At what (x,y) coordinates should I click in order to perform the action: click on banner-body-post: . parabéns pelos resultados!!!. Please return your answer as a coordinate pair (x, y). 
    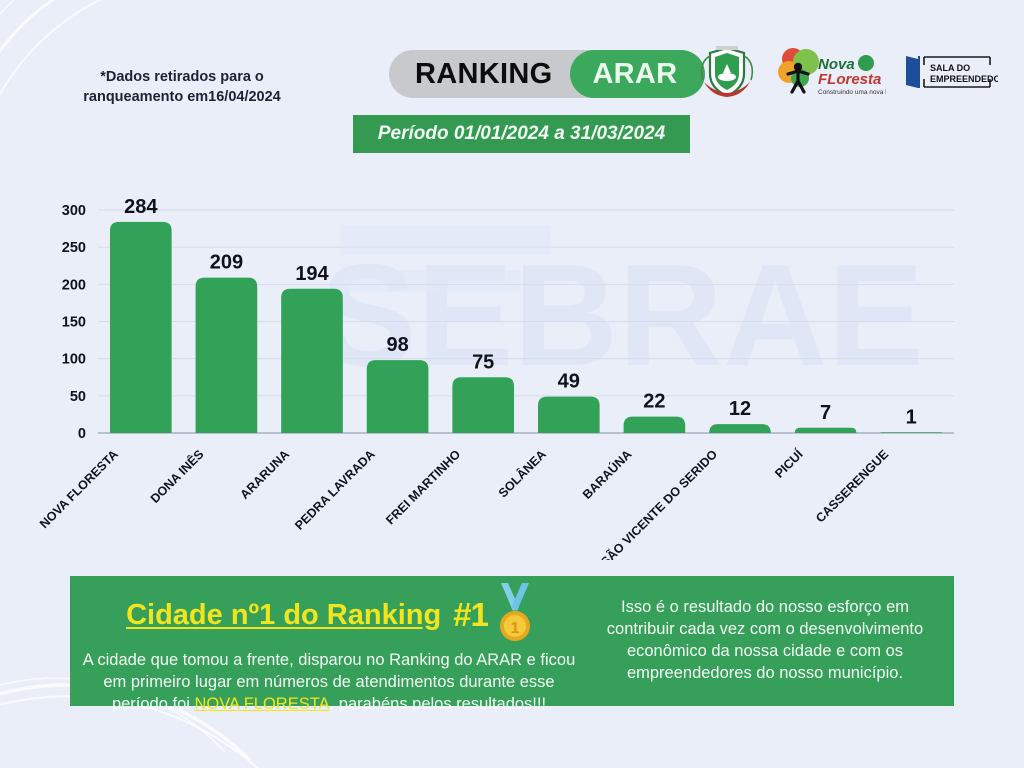
    Looking at the image, I should click on (438, 703).